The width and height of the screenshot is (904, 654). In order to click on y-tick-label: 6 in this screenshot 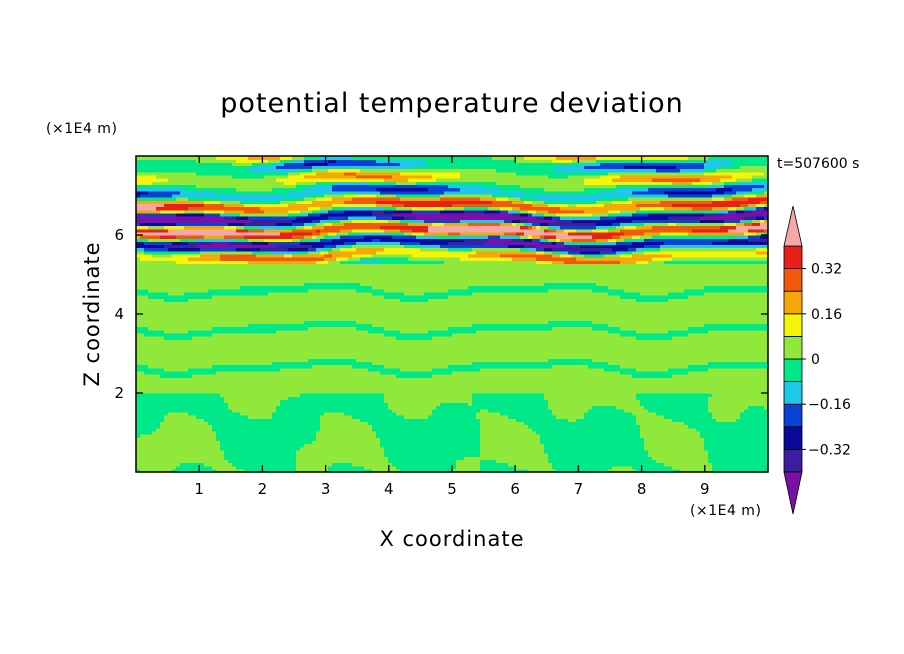, I will do `click(119, 235)`.